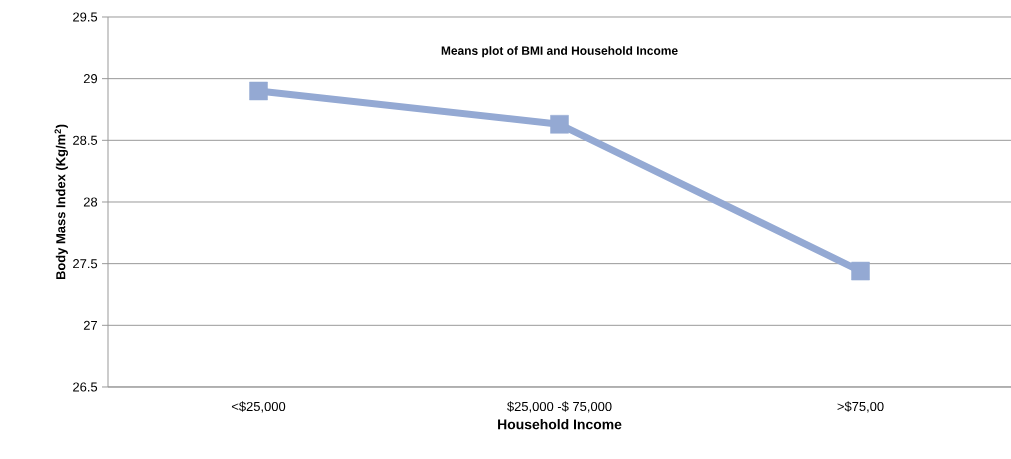 This screenshot has width=1011, height=459. I want to click on y-tick-label: 27, so click(90, 325).